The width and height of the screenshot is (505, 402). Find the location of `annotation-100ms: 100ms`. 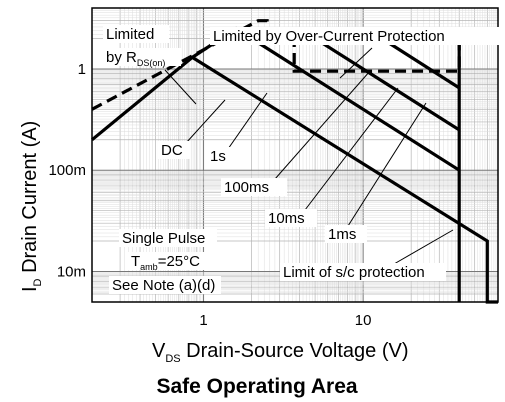

annotation-100ms: 100ms is located at coordinates (246, 187).